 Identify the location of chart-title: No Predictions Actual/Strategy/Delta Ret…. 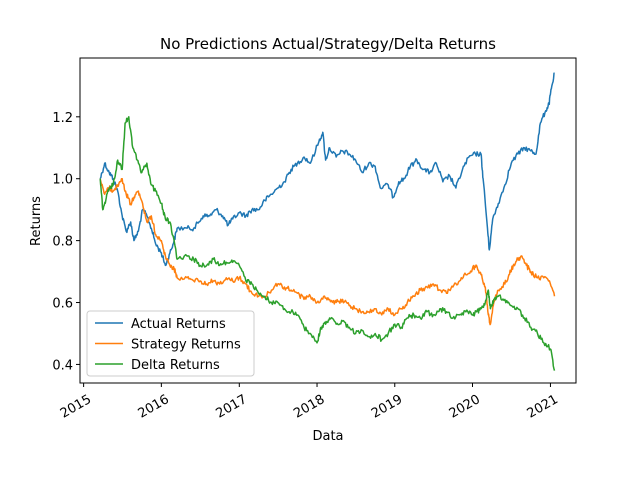
(328, 44).